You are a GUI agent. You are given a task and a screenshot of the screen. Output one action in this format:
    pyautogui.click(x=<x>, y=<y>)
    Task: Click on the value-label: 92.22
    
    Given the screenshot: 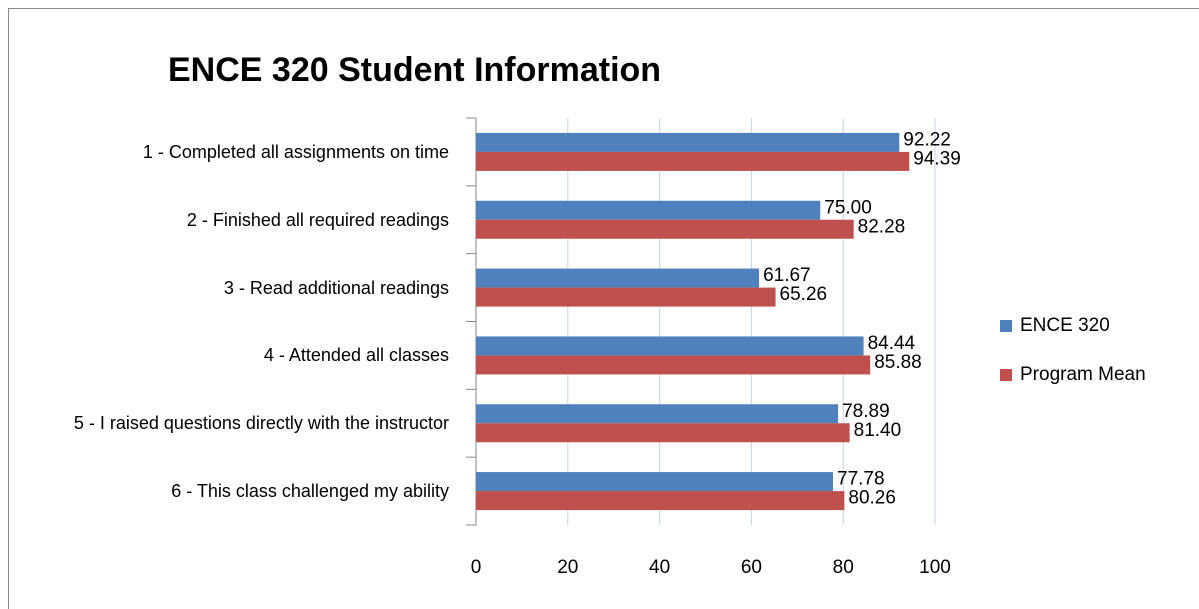 What is the action you would take?
    pyautogui.click(x=927, y=139)
    